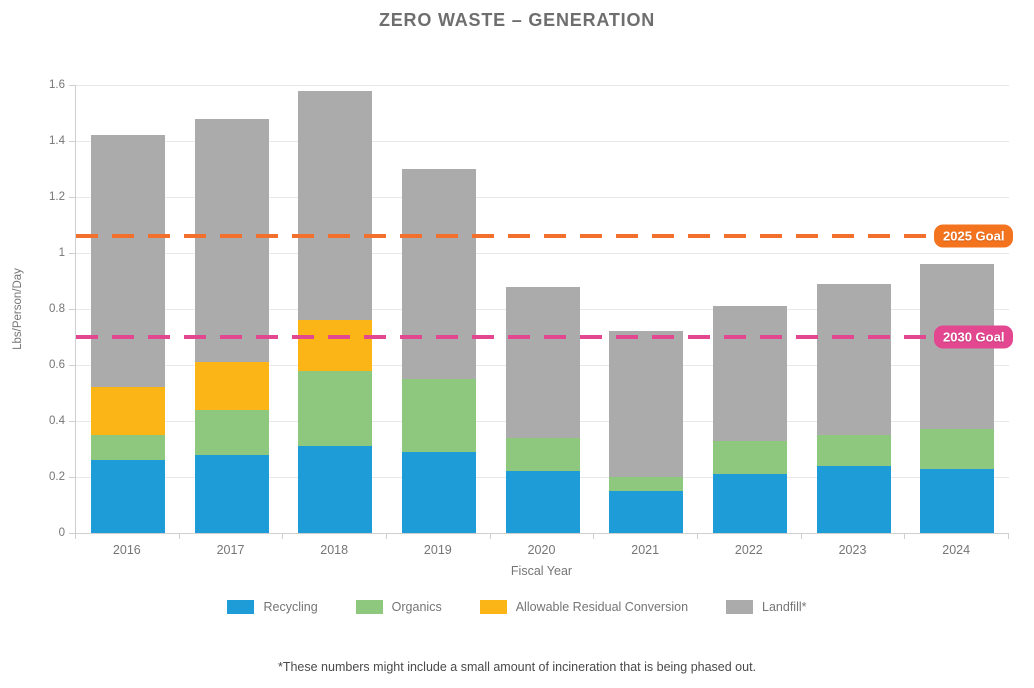 This screenshot has width=1034, height=688. I want to click on bar-segment-organics-2016, so click(127, 448).